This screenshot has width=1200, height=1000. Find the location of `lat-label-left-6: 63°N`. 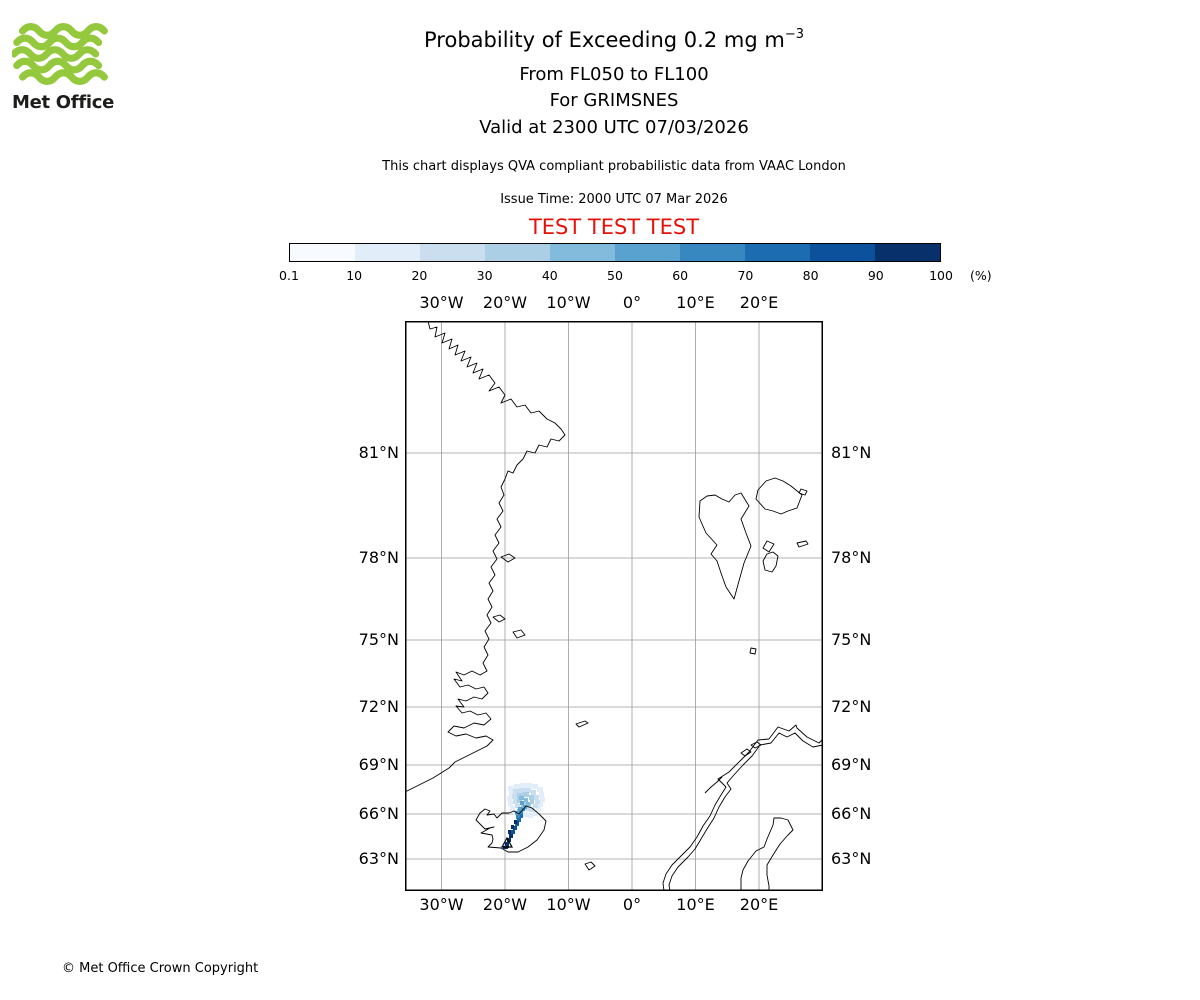

lat-label-left-6: 63°N is located at coordinates (378, 858).